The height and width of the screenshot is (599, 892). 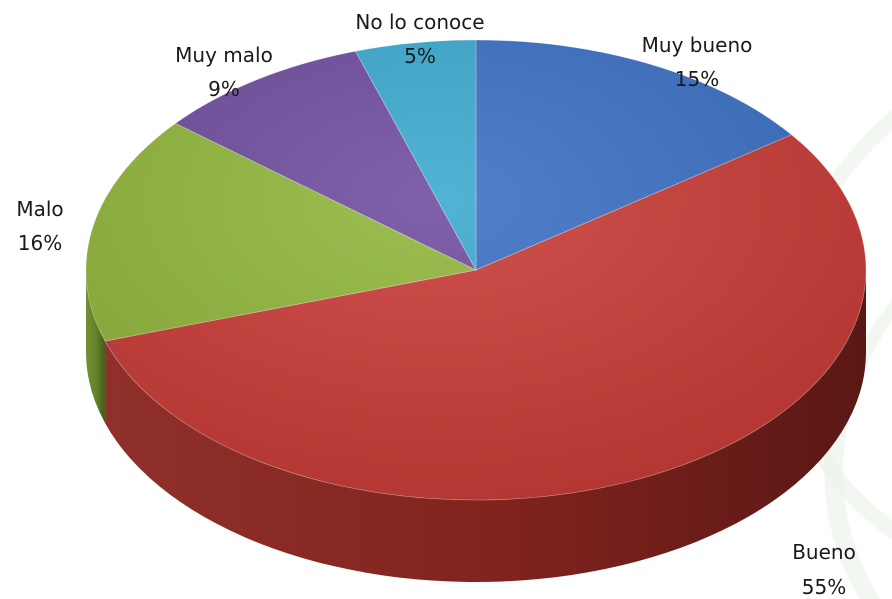 I want to click on slice-value-bueno: 55%, so click(x=824, y=587).